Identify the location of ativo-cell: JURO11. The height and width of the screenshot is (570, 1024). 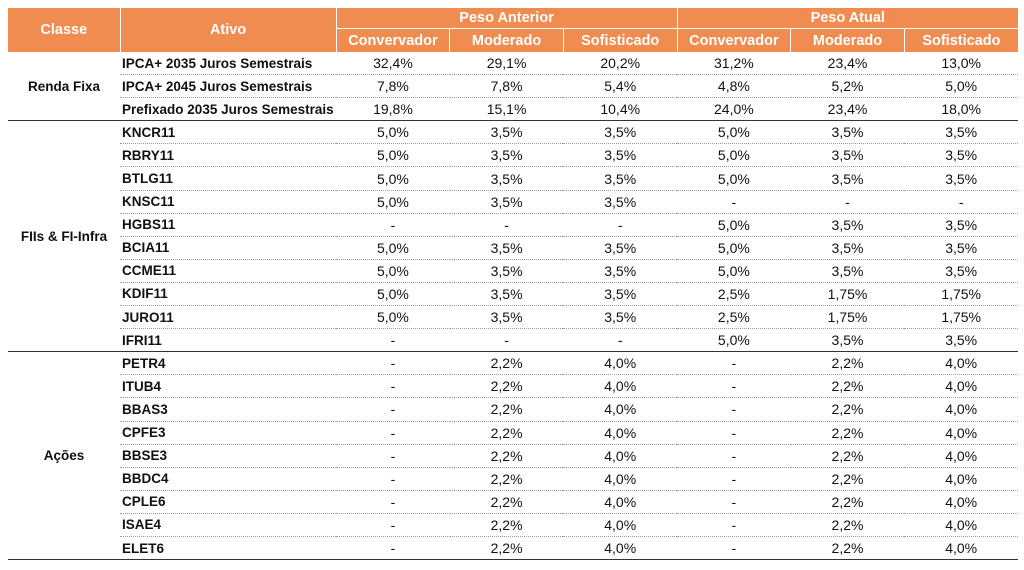
(228, 317).